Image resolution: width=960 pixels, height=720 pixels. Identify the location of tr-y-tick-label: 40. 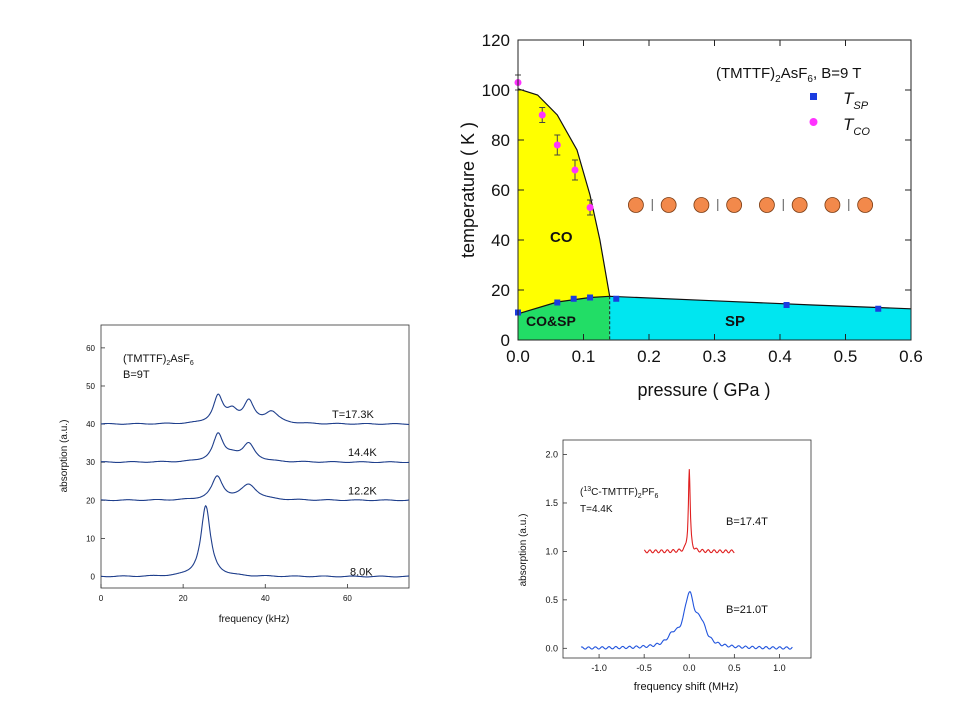
(500, 240).